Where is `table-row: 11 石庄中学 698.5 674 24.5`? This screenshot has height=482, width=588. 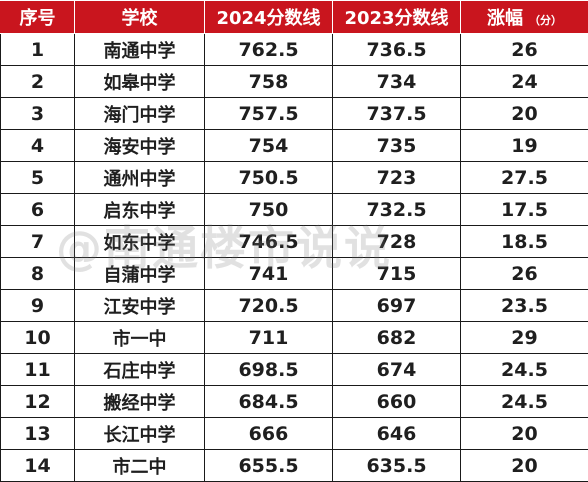 table-row: 11 石庄中学 698.5 674 24.5 is located at coordinates (294, 370).